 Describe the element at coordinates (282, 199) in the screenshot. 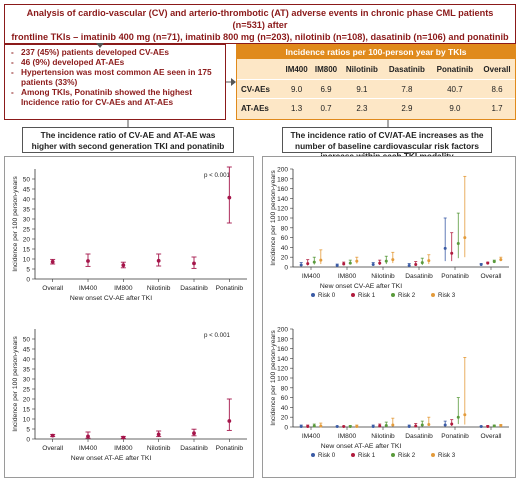

I see `y-tick-label: 140` at that location.